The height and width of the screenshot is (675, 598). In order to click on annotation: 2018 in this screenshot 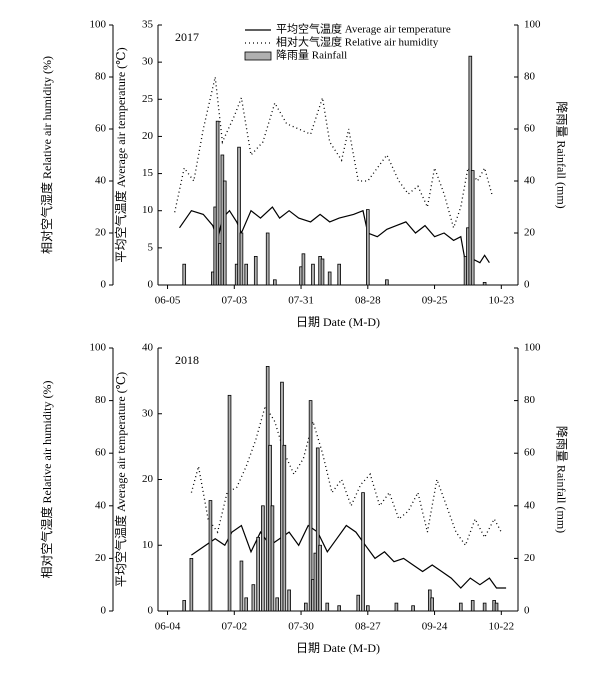, I will do `click(187, 360)`.